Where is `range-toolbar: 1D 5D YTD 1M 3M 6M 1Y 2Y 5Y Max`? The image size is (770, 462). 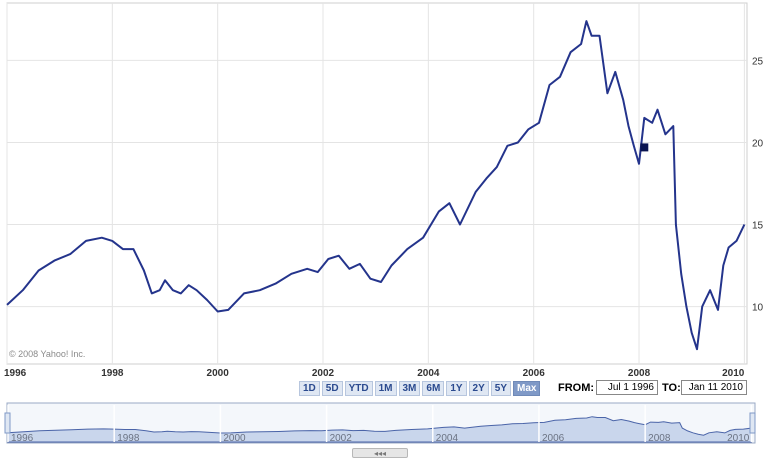
range-toolbar: 1D 5D YTD 1M 3M 6M 1Y 2Y 5Y Max is located at coordinates (420, 388).